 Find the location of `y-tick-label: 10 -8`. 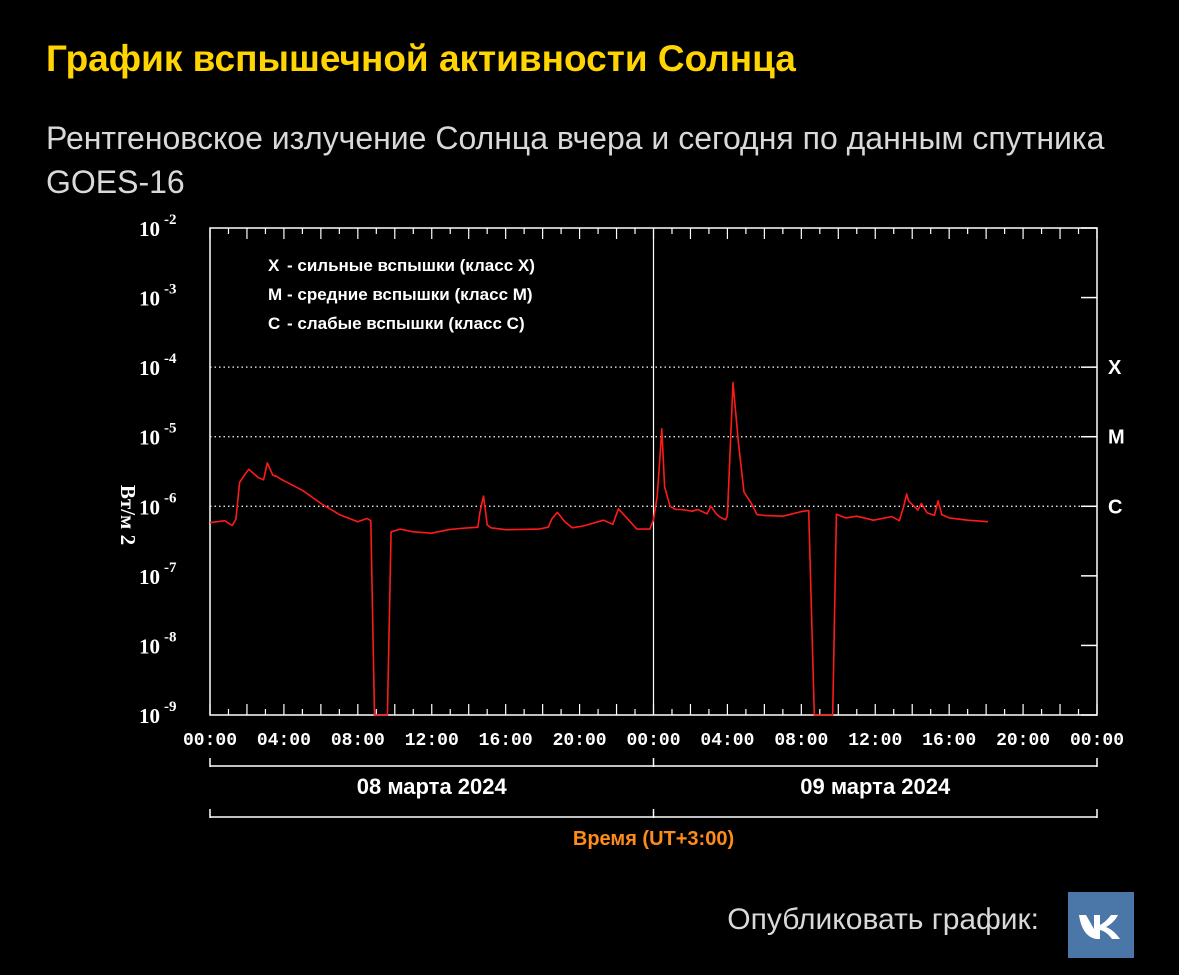

y-tick-label: 10 -8 is located at coordinates (158, 643).